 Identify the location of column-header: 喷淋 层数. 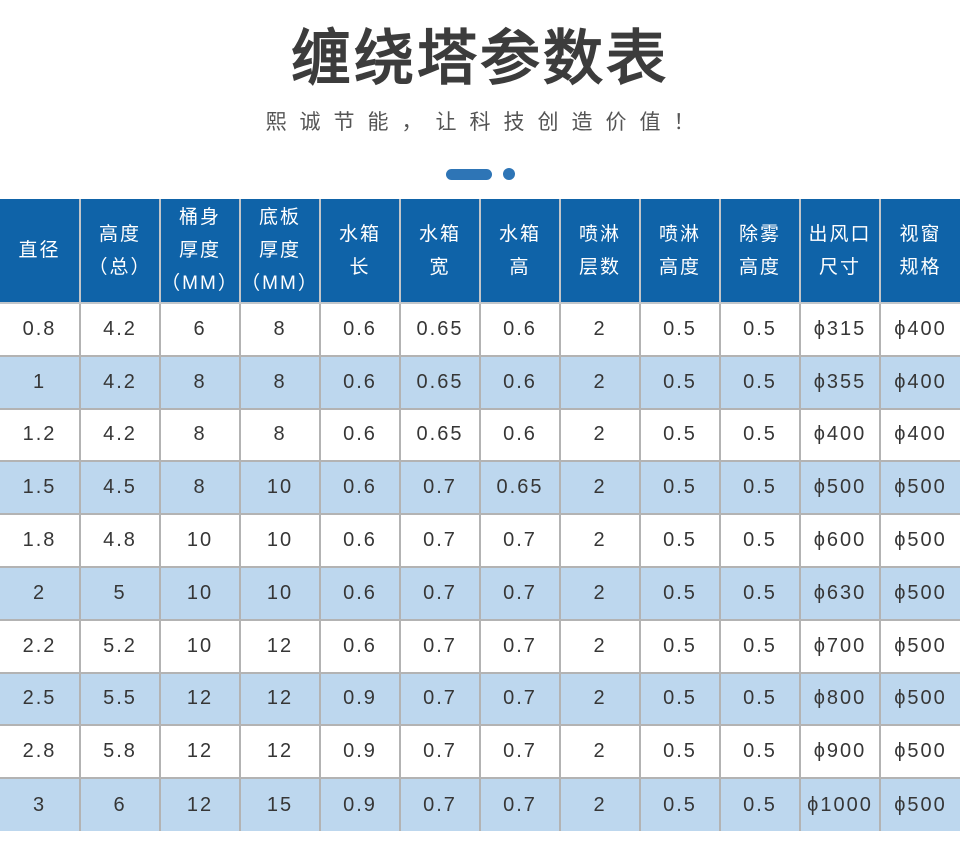
(600, 251).